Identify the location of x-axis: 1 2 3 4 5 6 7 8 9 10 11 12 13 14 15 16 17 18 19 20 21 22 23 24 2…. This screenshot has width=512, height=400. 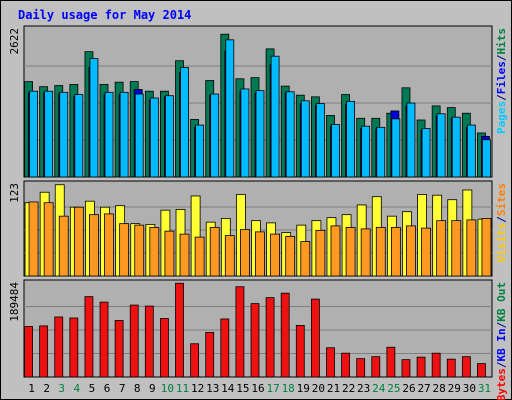
(259, 388).